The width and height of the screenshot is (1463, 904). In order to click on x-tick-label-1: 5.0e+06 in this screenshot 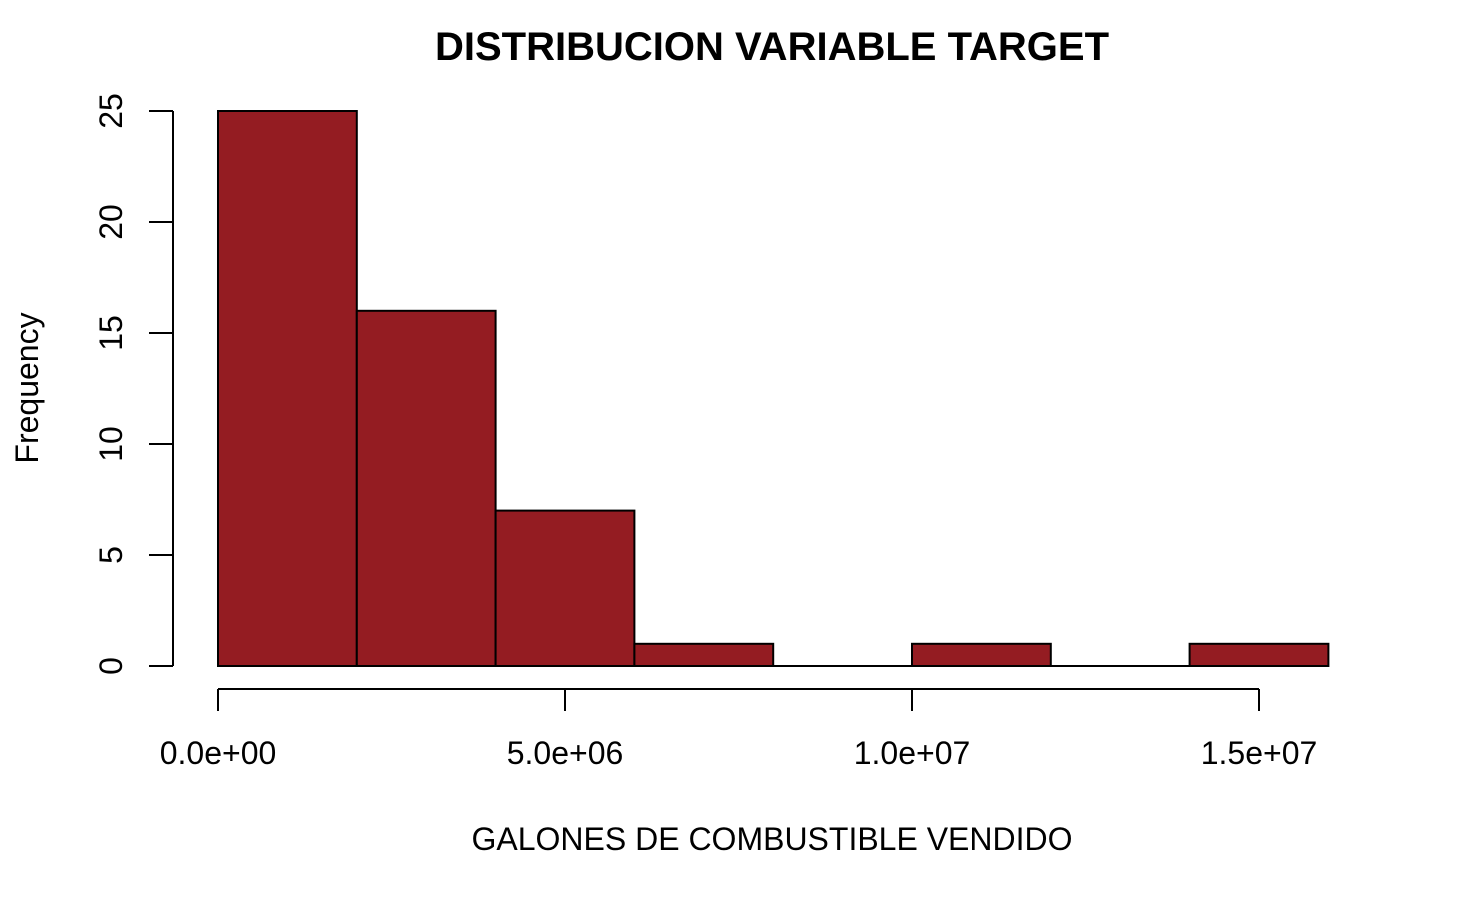, I will do `click(565, 753)`.